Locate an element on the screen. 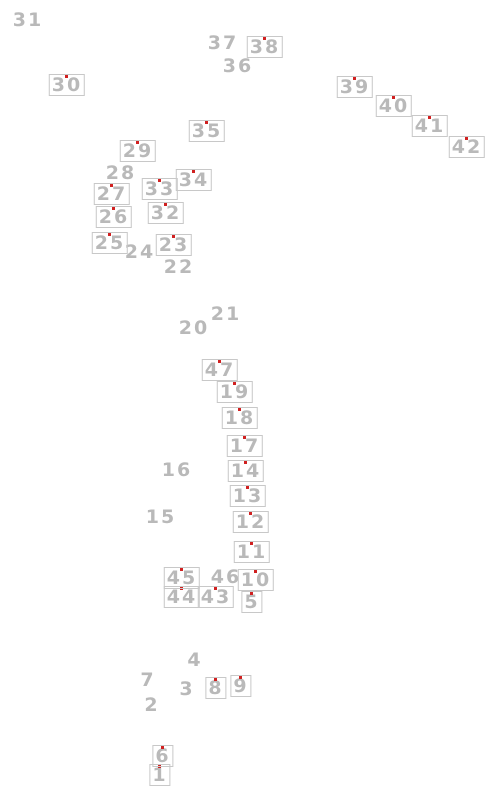 This screenshot has width=490, height=790. point-label: 26 is located at coordinates (114, 217).